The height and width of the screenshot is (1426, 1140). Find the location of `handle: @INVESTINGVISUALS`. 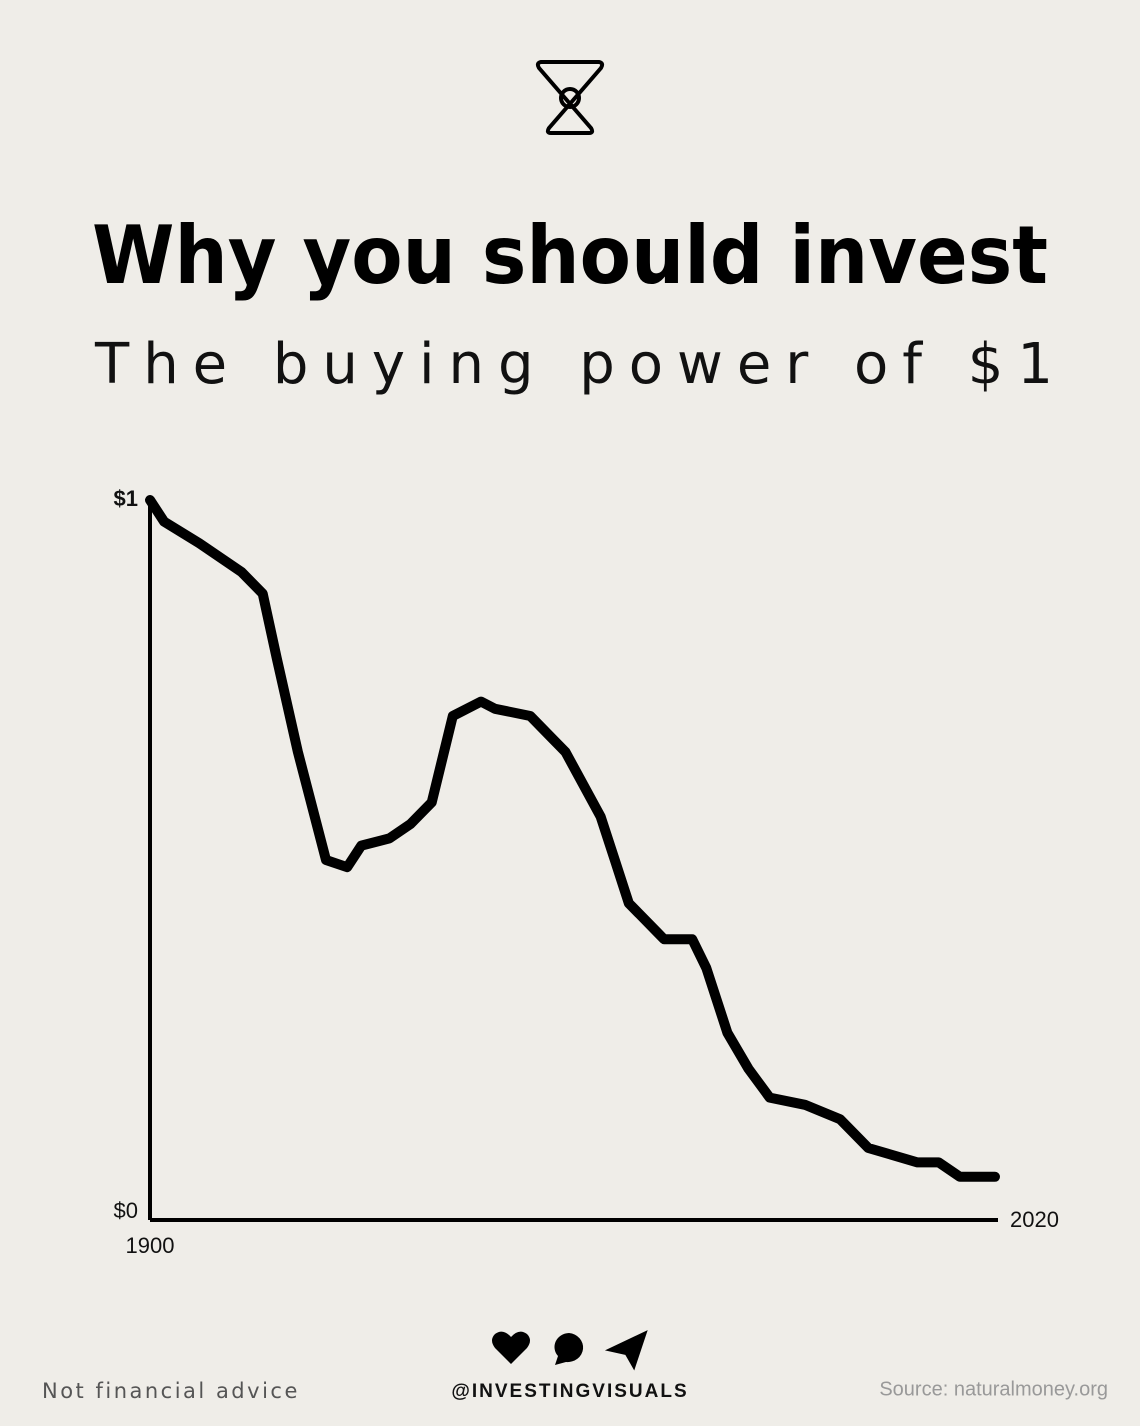

handle: @INVESTINGVISUALS is located at coordinates (569, 1391).